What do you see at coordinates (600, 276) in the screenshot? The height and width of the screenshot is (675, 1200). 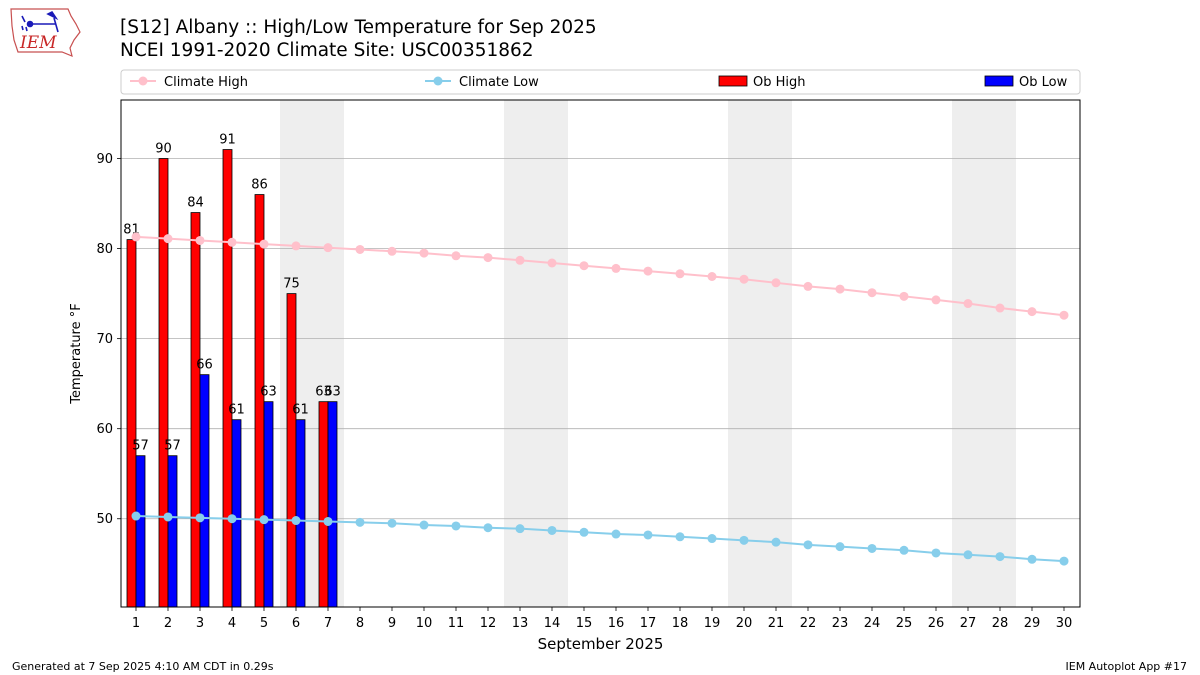 I see `climate-high-line` at bounding box center [600, 276].